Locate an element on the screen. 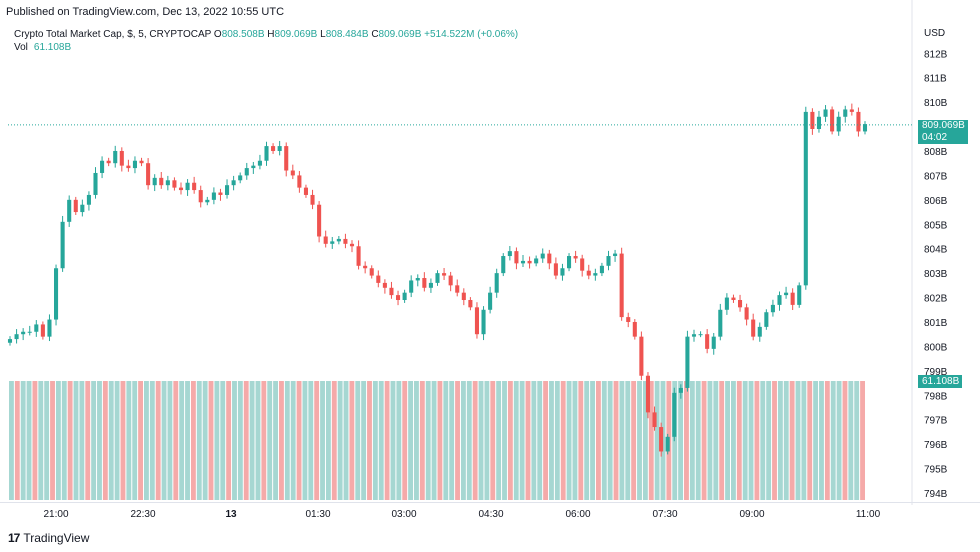  y-tick-label: 806B is located at coordinates (936, 201).